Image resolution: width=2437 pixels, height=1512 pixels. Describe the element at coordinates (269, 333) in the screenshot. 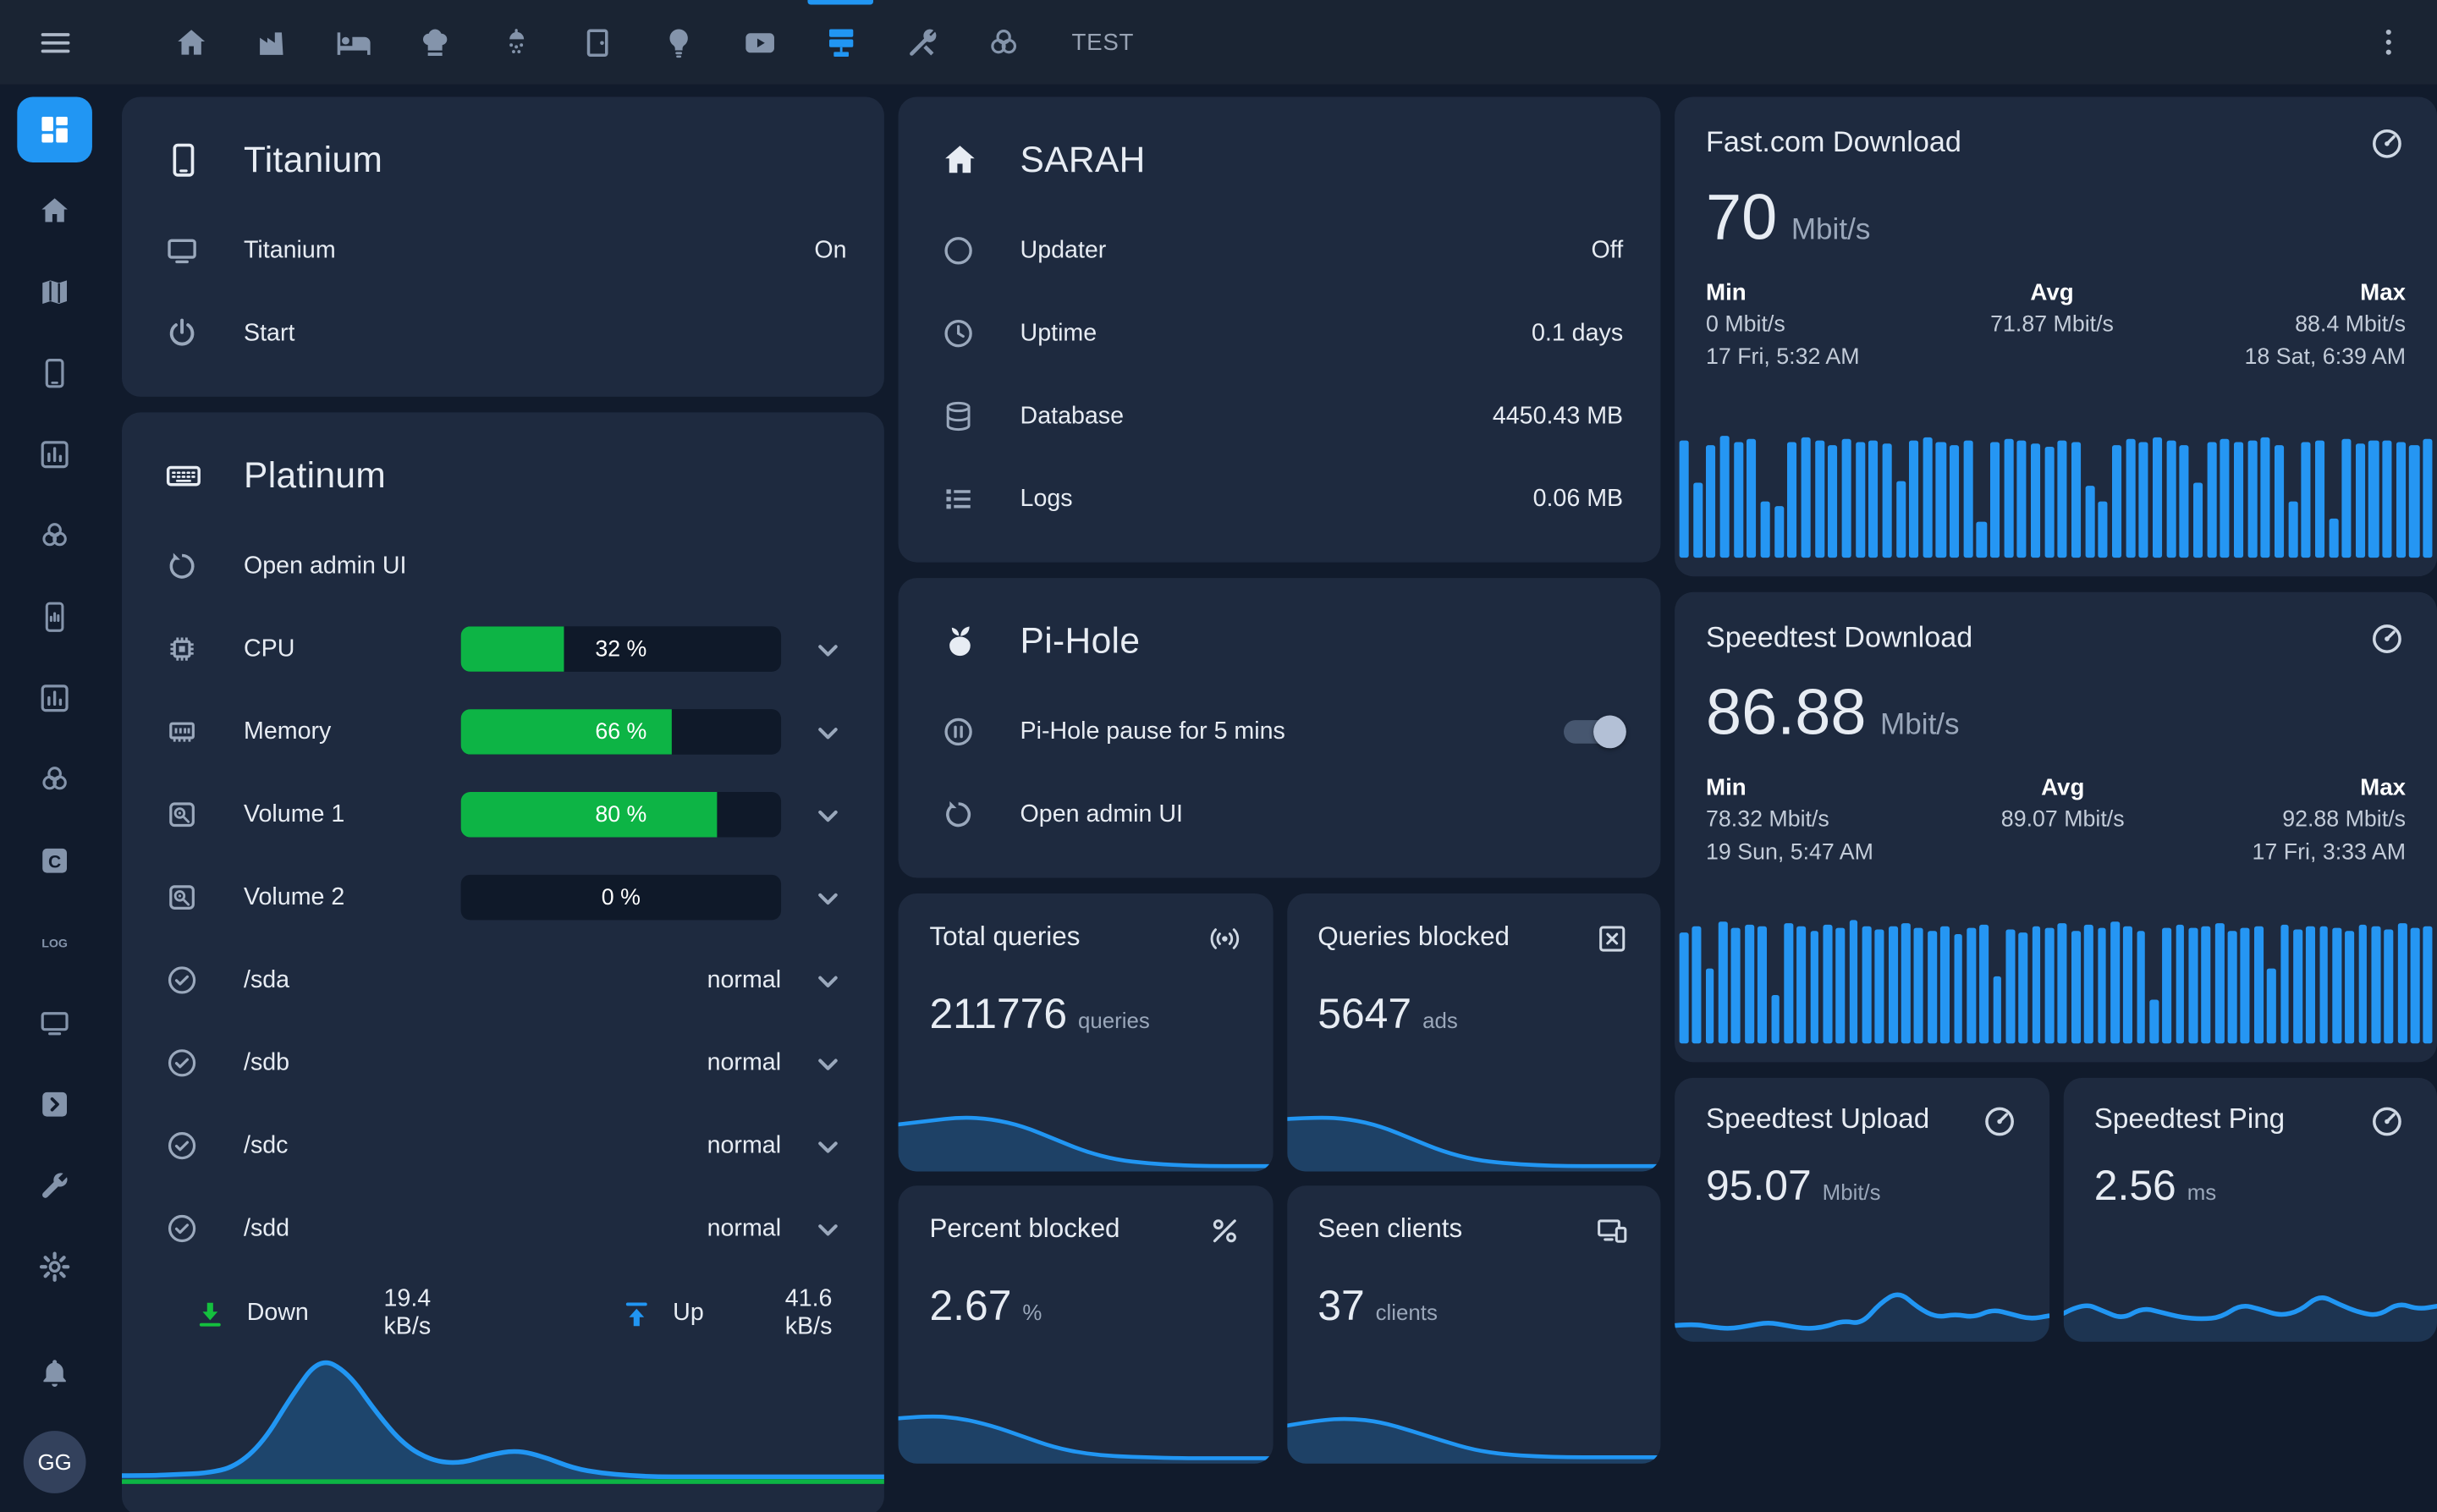

I see `entity-label: Start` at that location.